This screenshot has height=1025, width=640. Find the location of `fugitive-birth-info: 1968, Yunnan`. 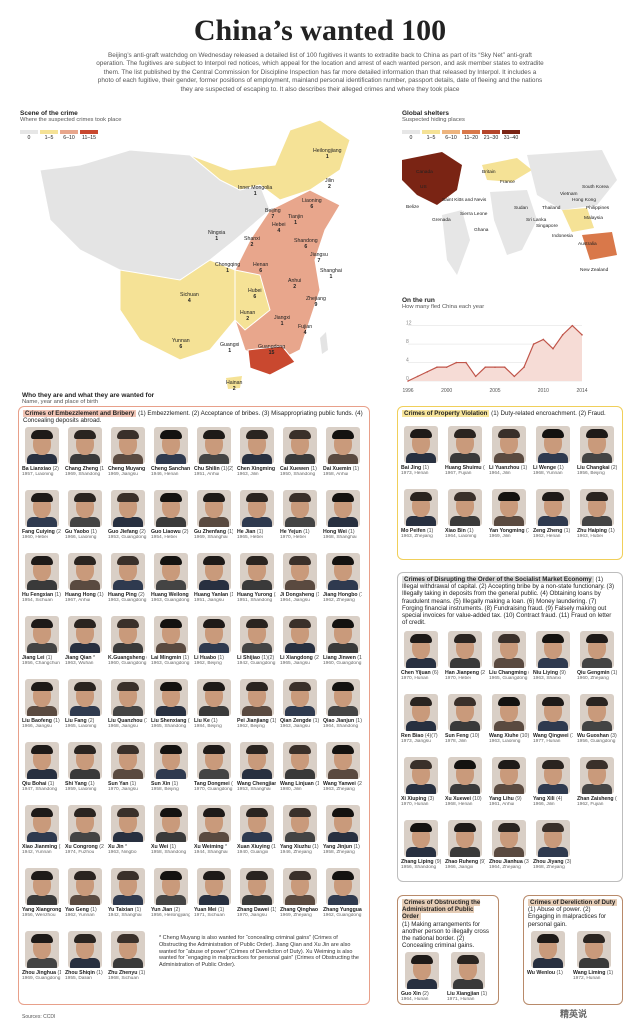

fugitive-birth-info: 1968, Yunnan is located at coordinates (548, 474).